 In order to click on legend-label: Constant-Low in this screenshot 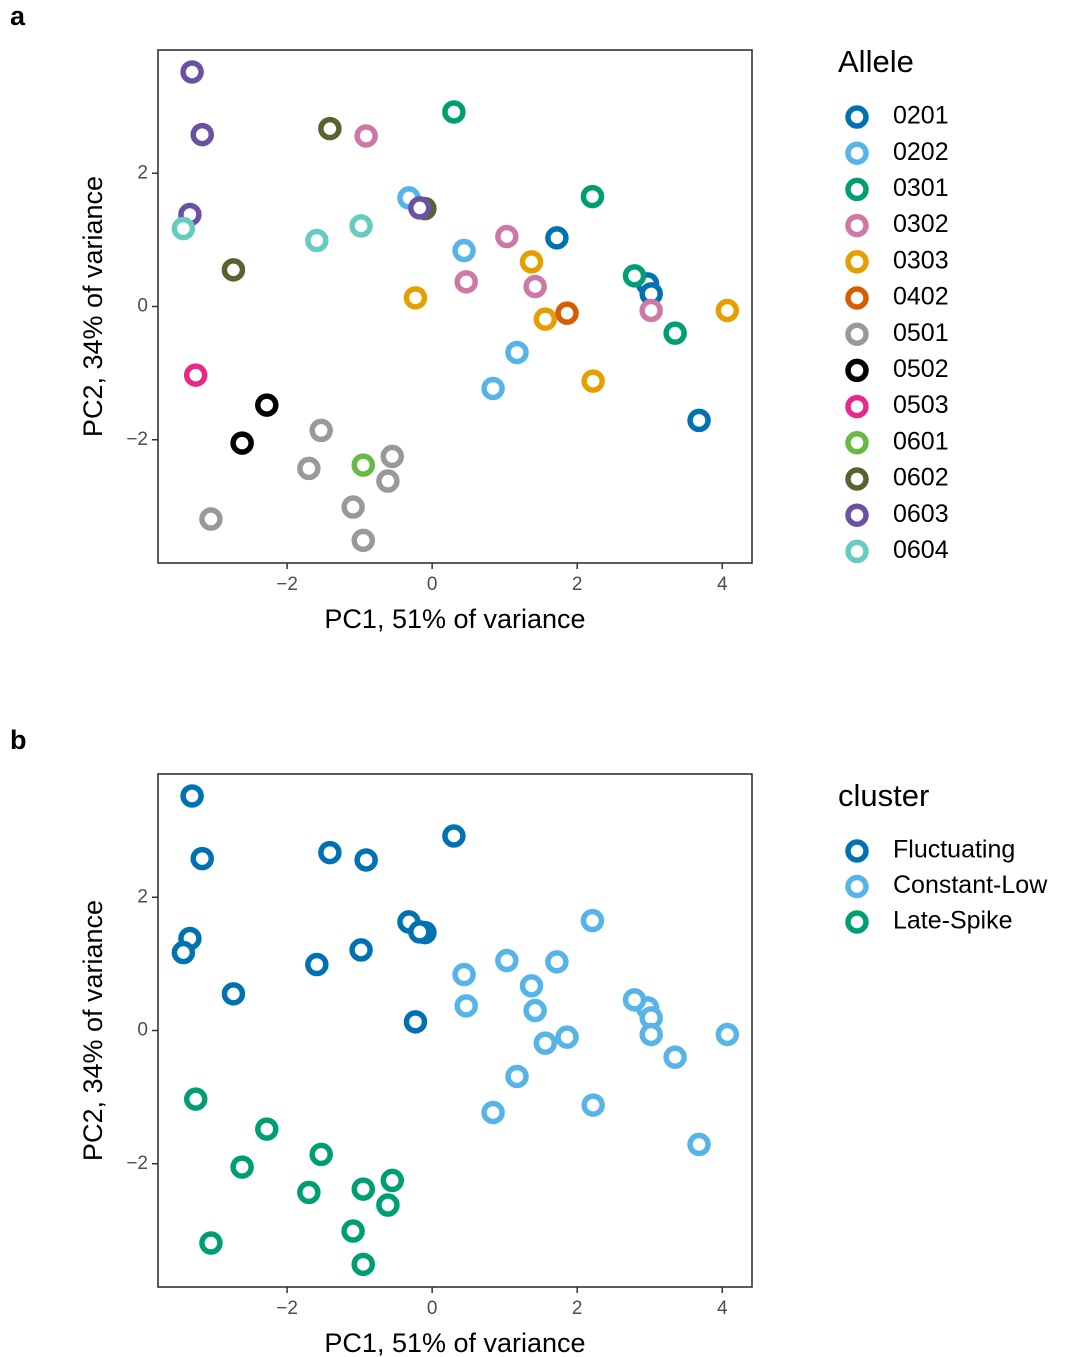, I will do `click(970, 885)`.